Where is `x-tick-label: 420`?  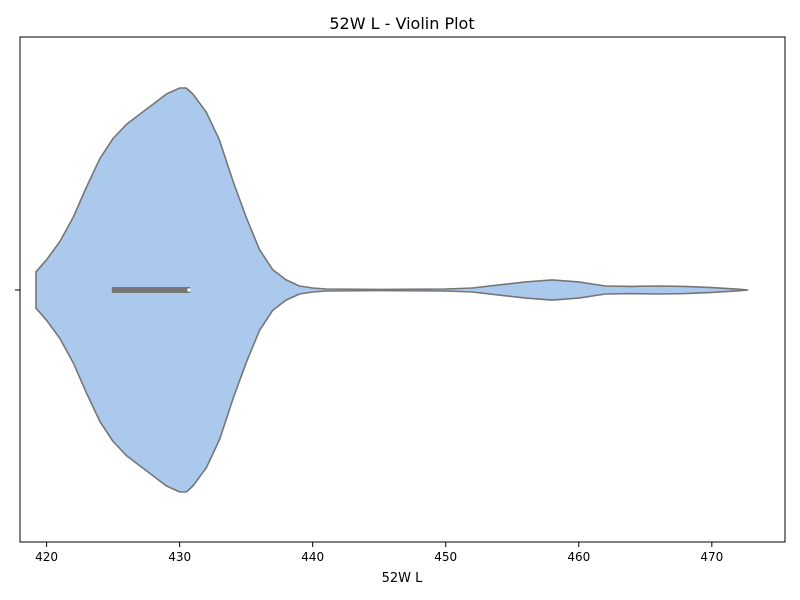 x-tick-label: 420 is located at coordinates (46, 557).